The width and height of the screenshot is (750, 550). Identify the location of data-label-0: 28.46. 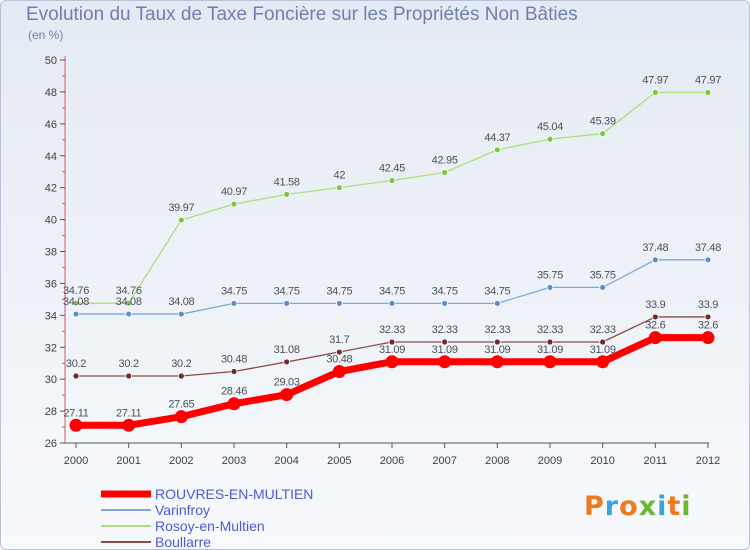
(234, 392).